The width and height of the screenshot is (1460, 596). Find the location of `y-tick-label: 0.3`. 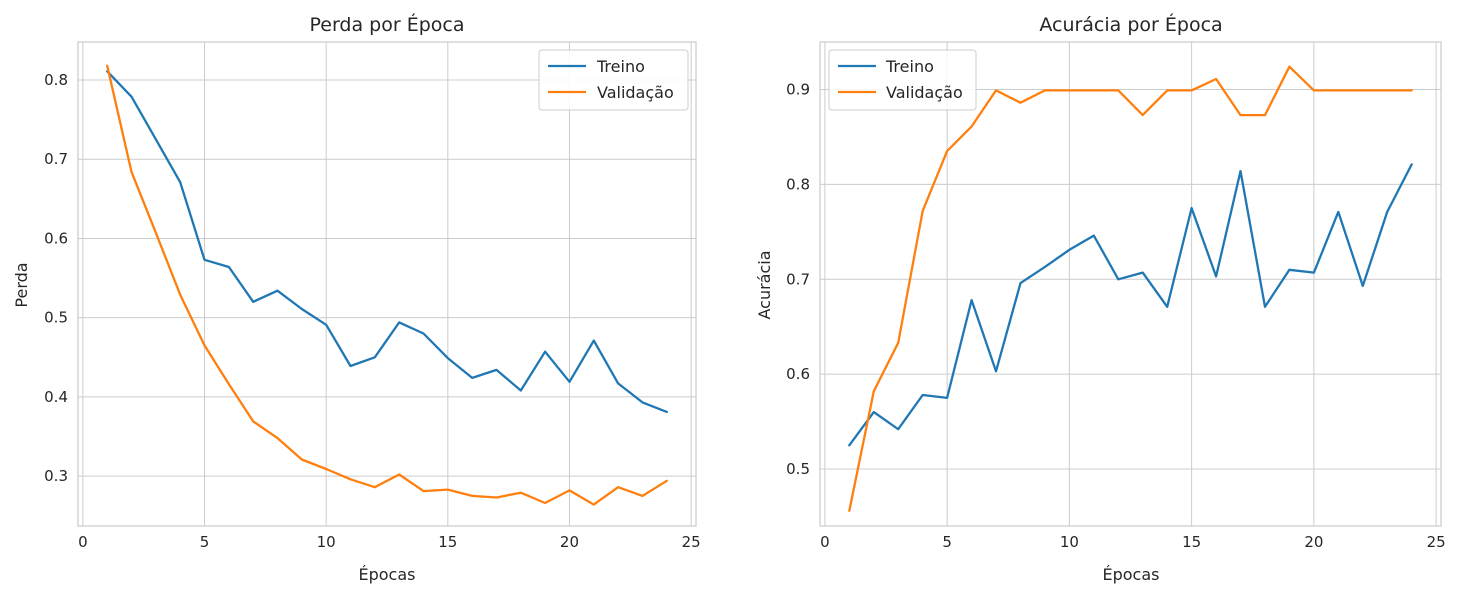

y-tick-label: 0.3 is located at coordinates (56, 476).